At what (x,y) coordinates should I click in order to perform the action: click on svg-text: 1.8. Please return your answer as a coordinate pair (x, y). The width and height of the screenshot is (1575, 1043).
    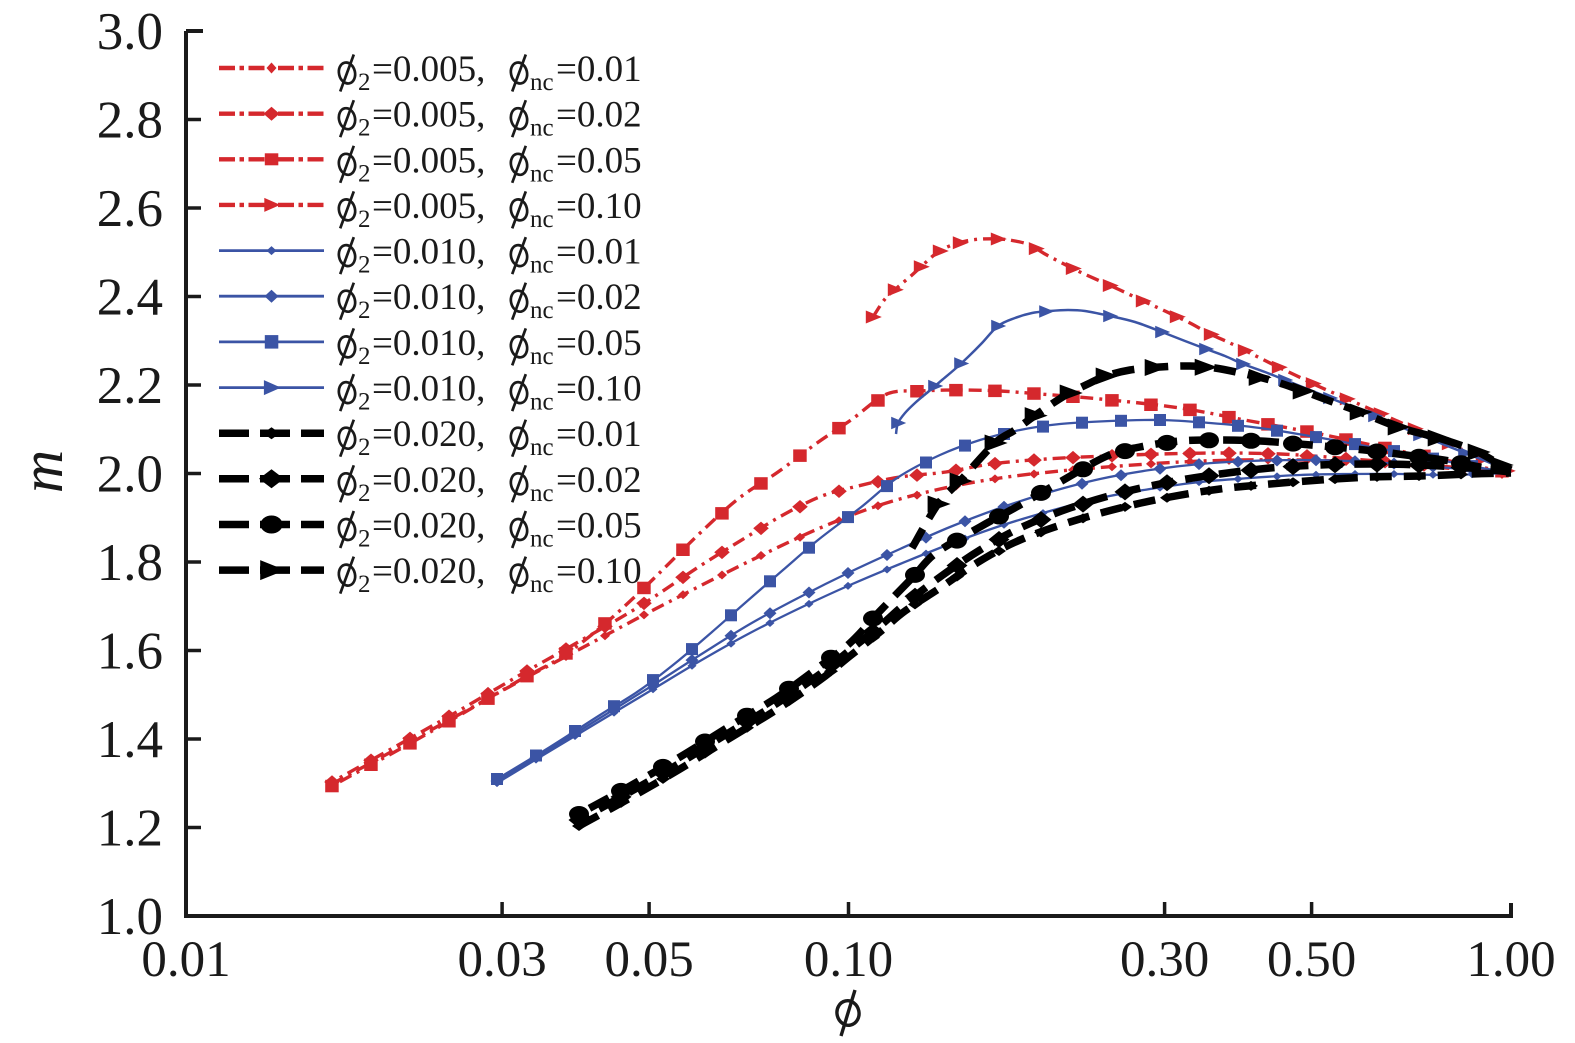
    Looking at the image, I should click on (130, 563).